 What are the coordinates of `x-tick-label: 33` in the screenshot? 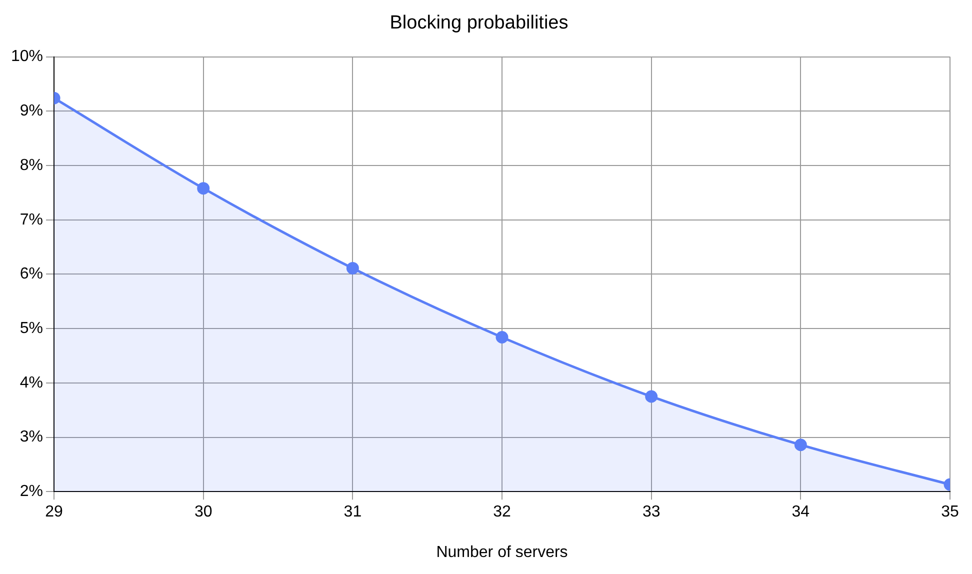 It's located at (651, 512).